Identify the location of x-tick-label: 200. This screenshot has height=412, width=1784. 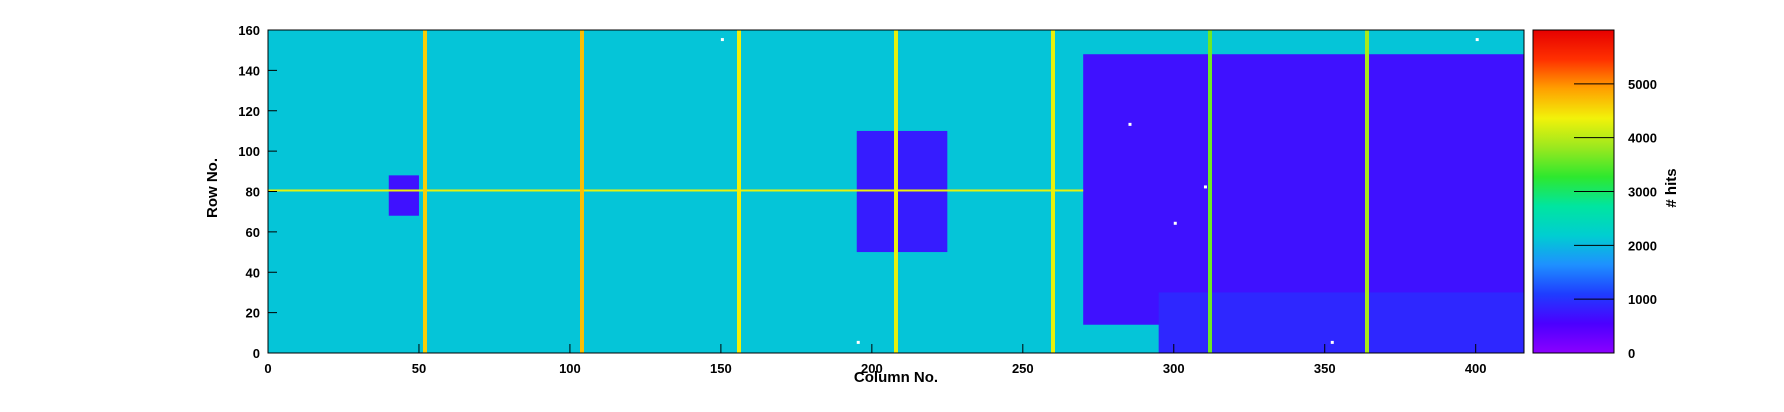
(872, 368).